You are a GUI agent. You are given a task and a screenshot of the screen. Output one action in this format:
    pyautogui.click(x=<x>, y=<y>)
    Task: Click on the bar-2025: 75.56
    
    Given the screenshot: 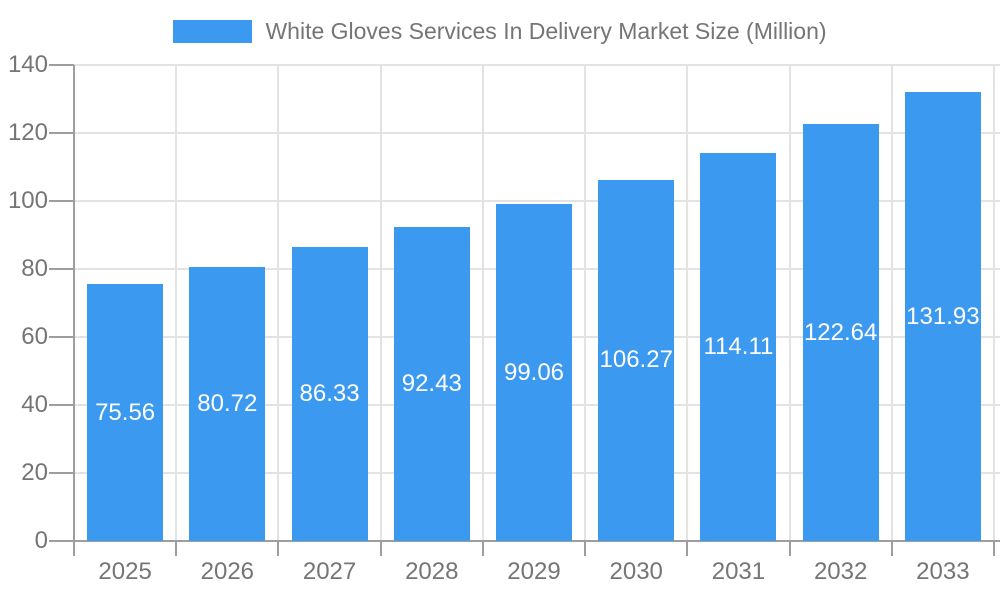 What is the action you would take?
    pyautogui.click(x=125, y=412)
    